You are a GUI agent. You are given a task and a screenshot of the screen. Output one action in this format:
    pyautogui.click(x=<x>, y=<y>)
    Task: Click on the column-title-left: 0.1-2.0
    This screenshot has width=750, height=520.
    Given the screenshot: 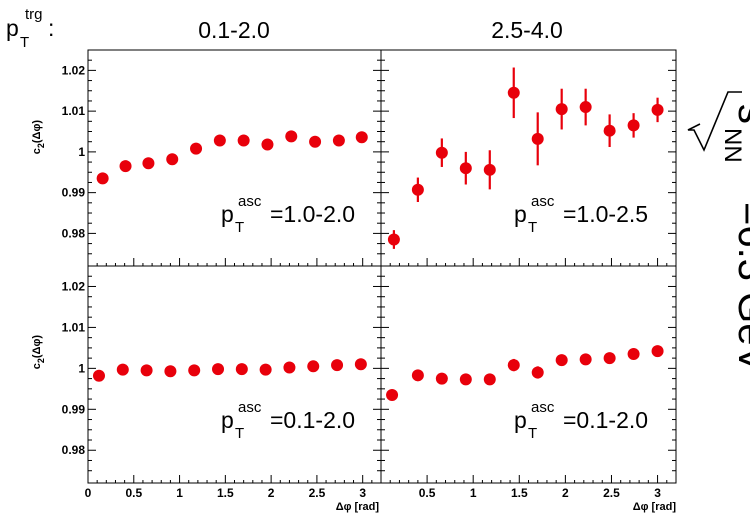 What is the action you would take?
    pyautogui.click(x=234, y=30)
    